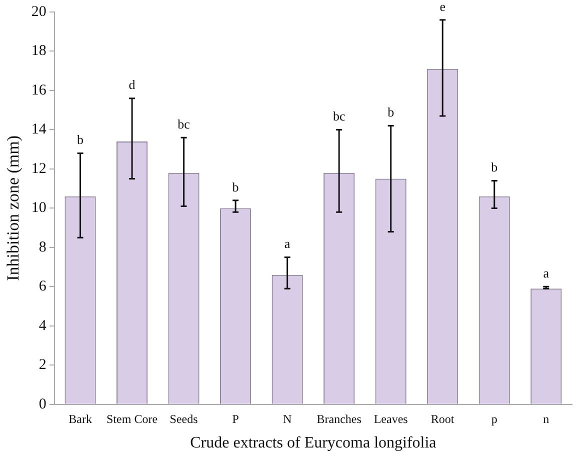 This screenshot has height=457, width=582. I want to click on x-tick-label: Root, so click(442, 419).